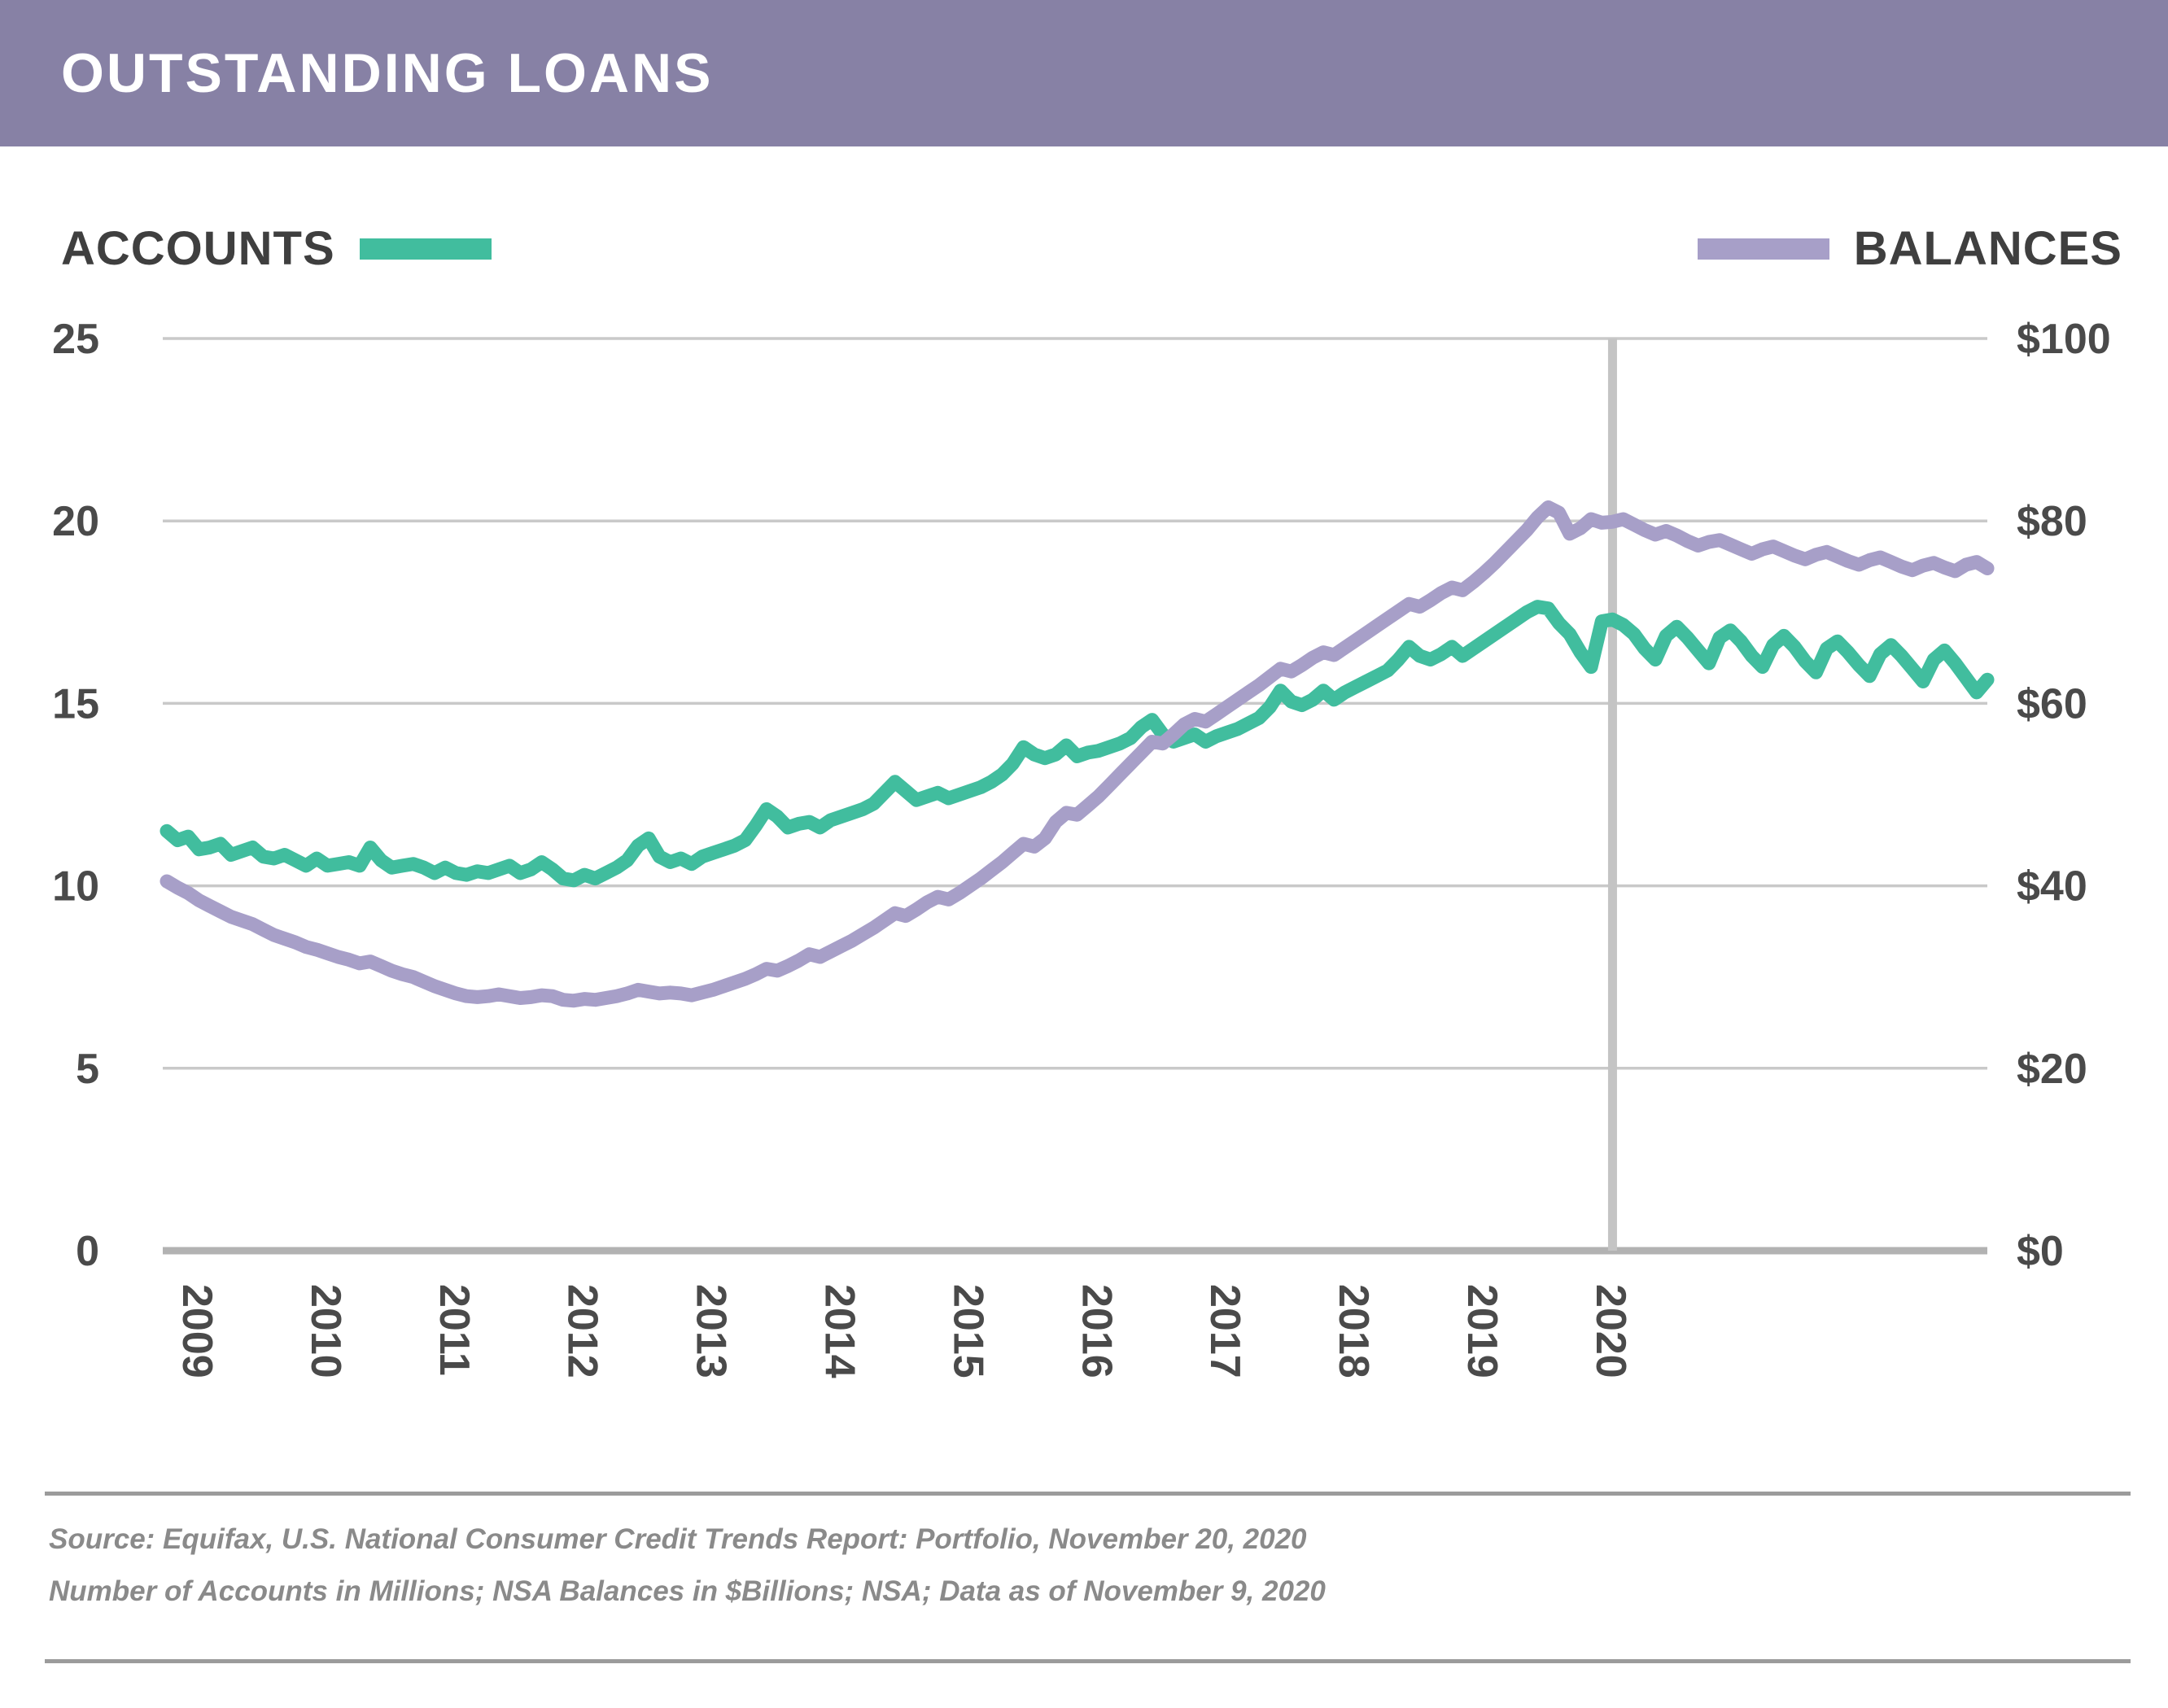 This screenshot has height=1708, width=2168. Describe the element at coordinates (197, 1331) in the screenshot. I see `x-axis-tick-2009: 2009` at that location.